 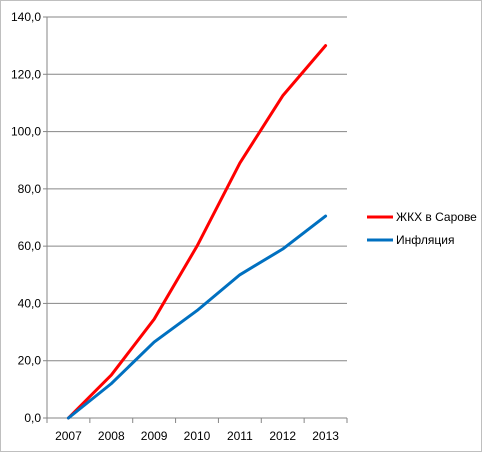 I want to click on legend-label: Инфляция, so click(x=425, y=240).